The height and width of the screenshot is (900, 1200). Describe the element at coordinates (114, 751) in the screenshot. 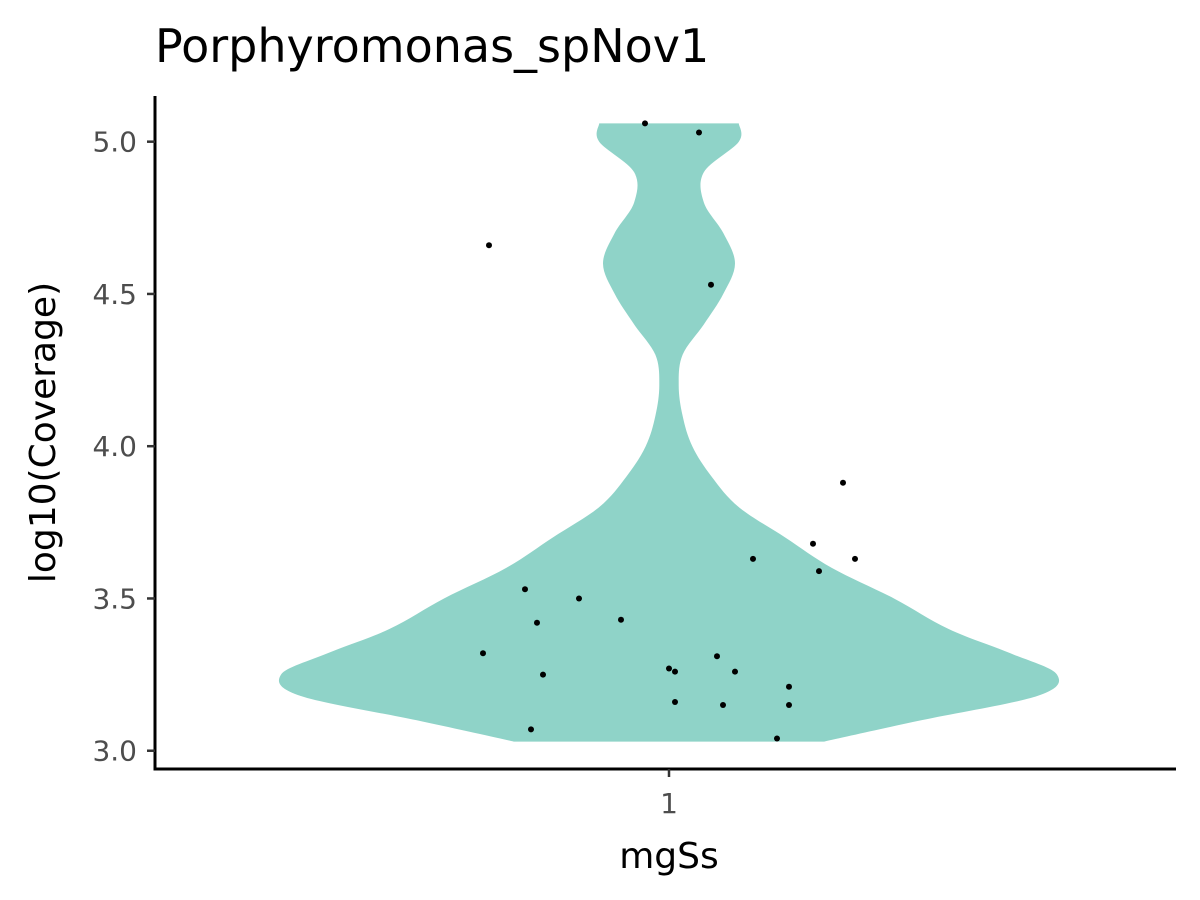

I see `y-tick-label: 3.0` at that location.